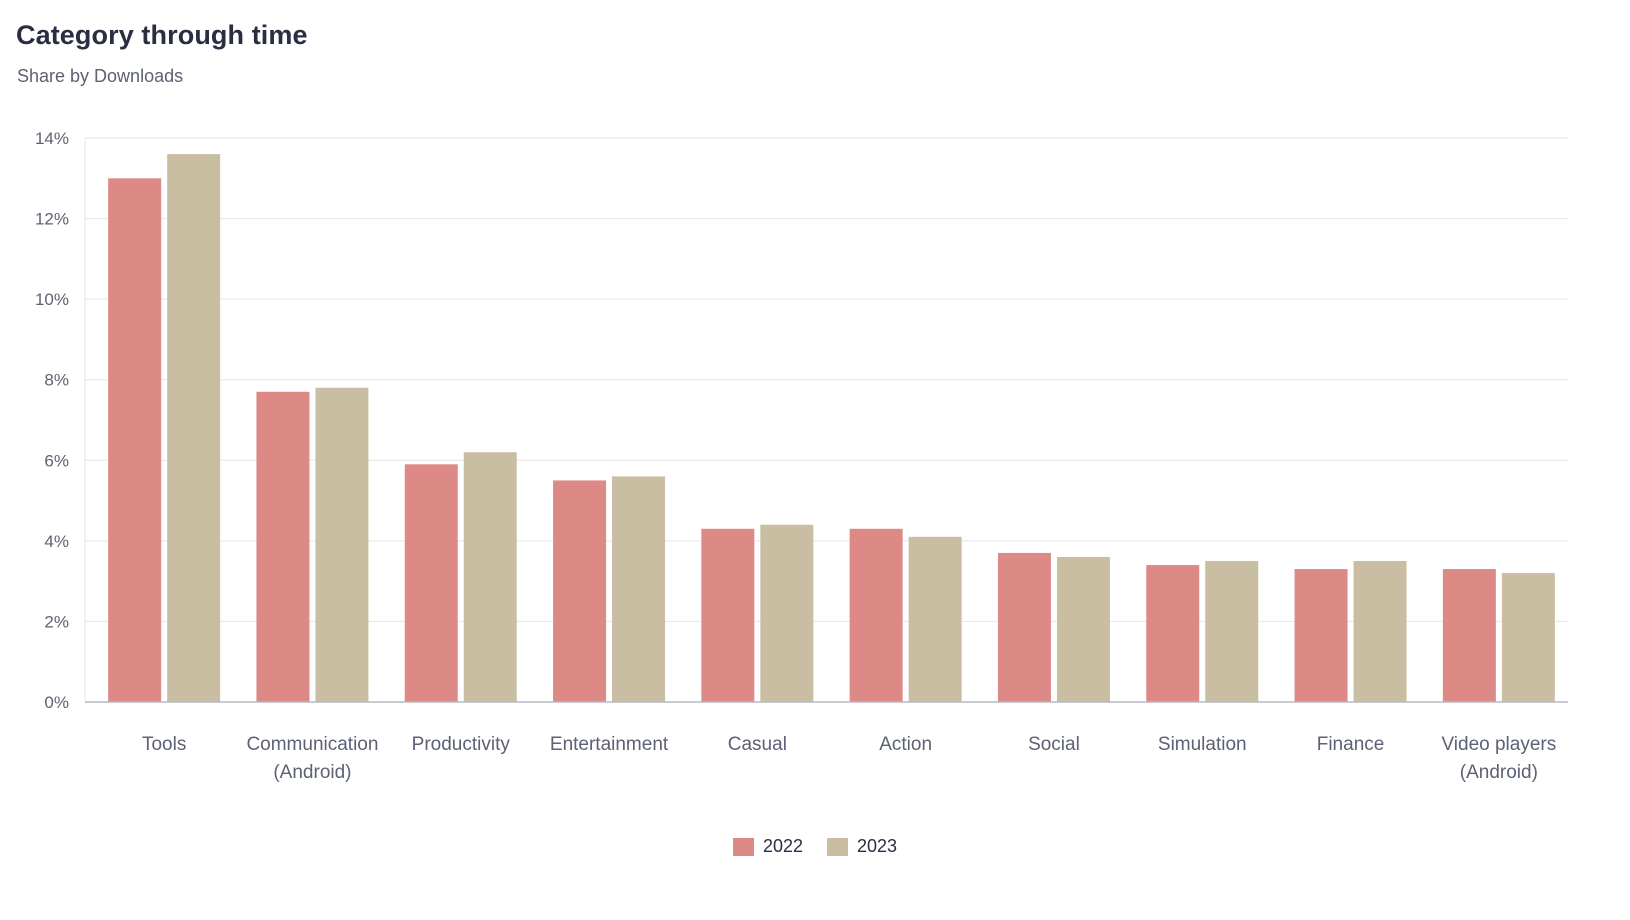 The image size is (1630, 920). Describe the element at coordinates (312, 758) in the screenshot. I see `x-tick-label: Communication (Android)` at that location.